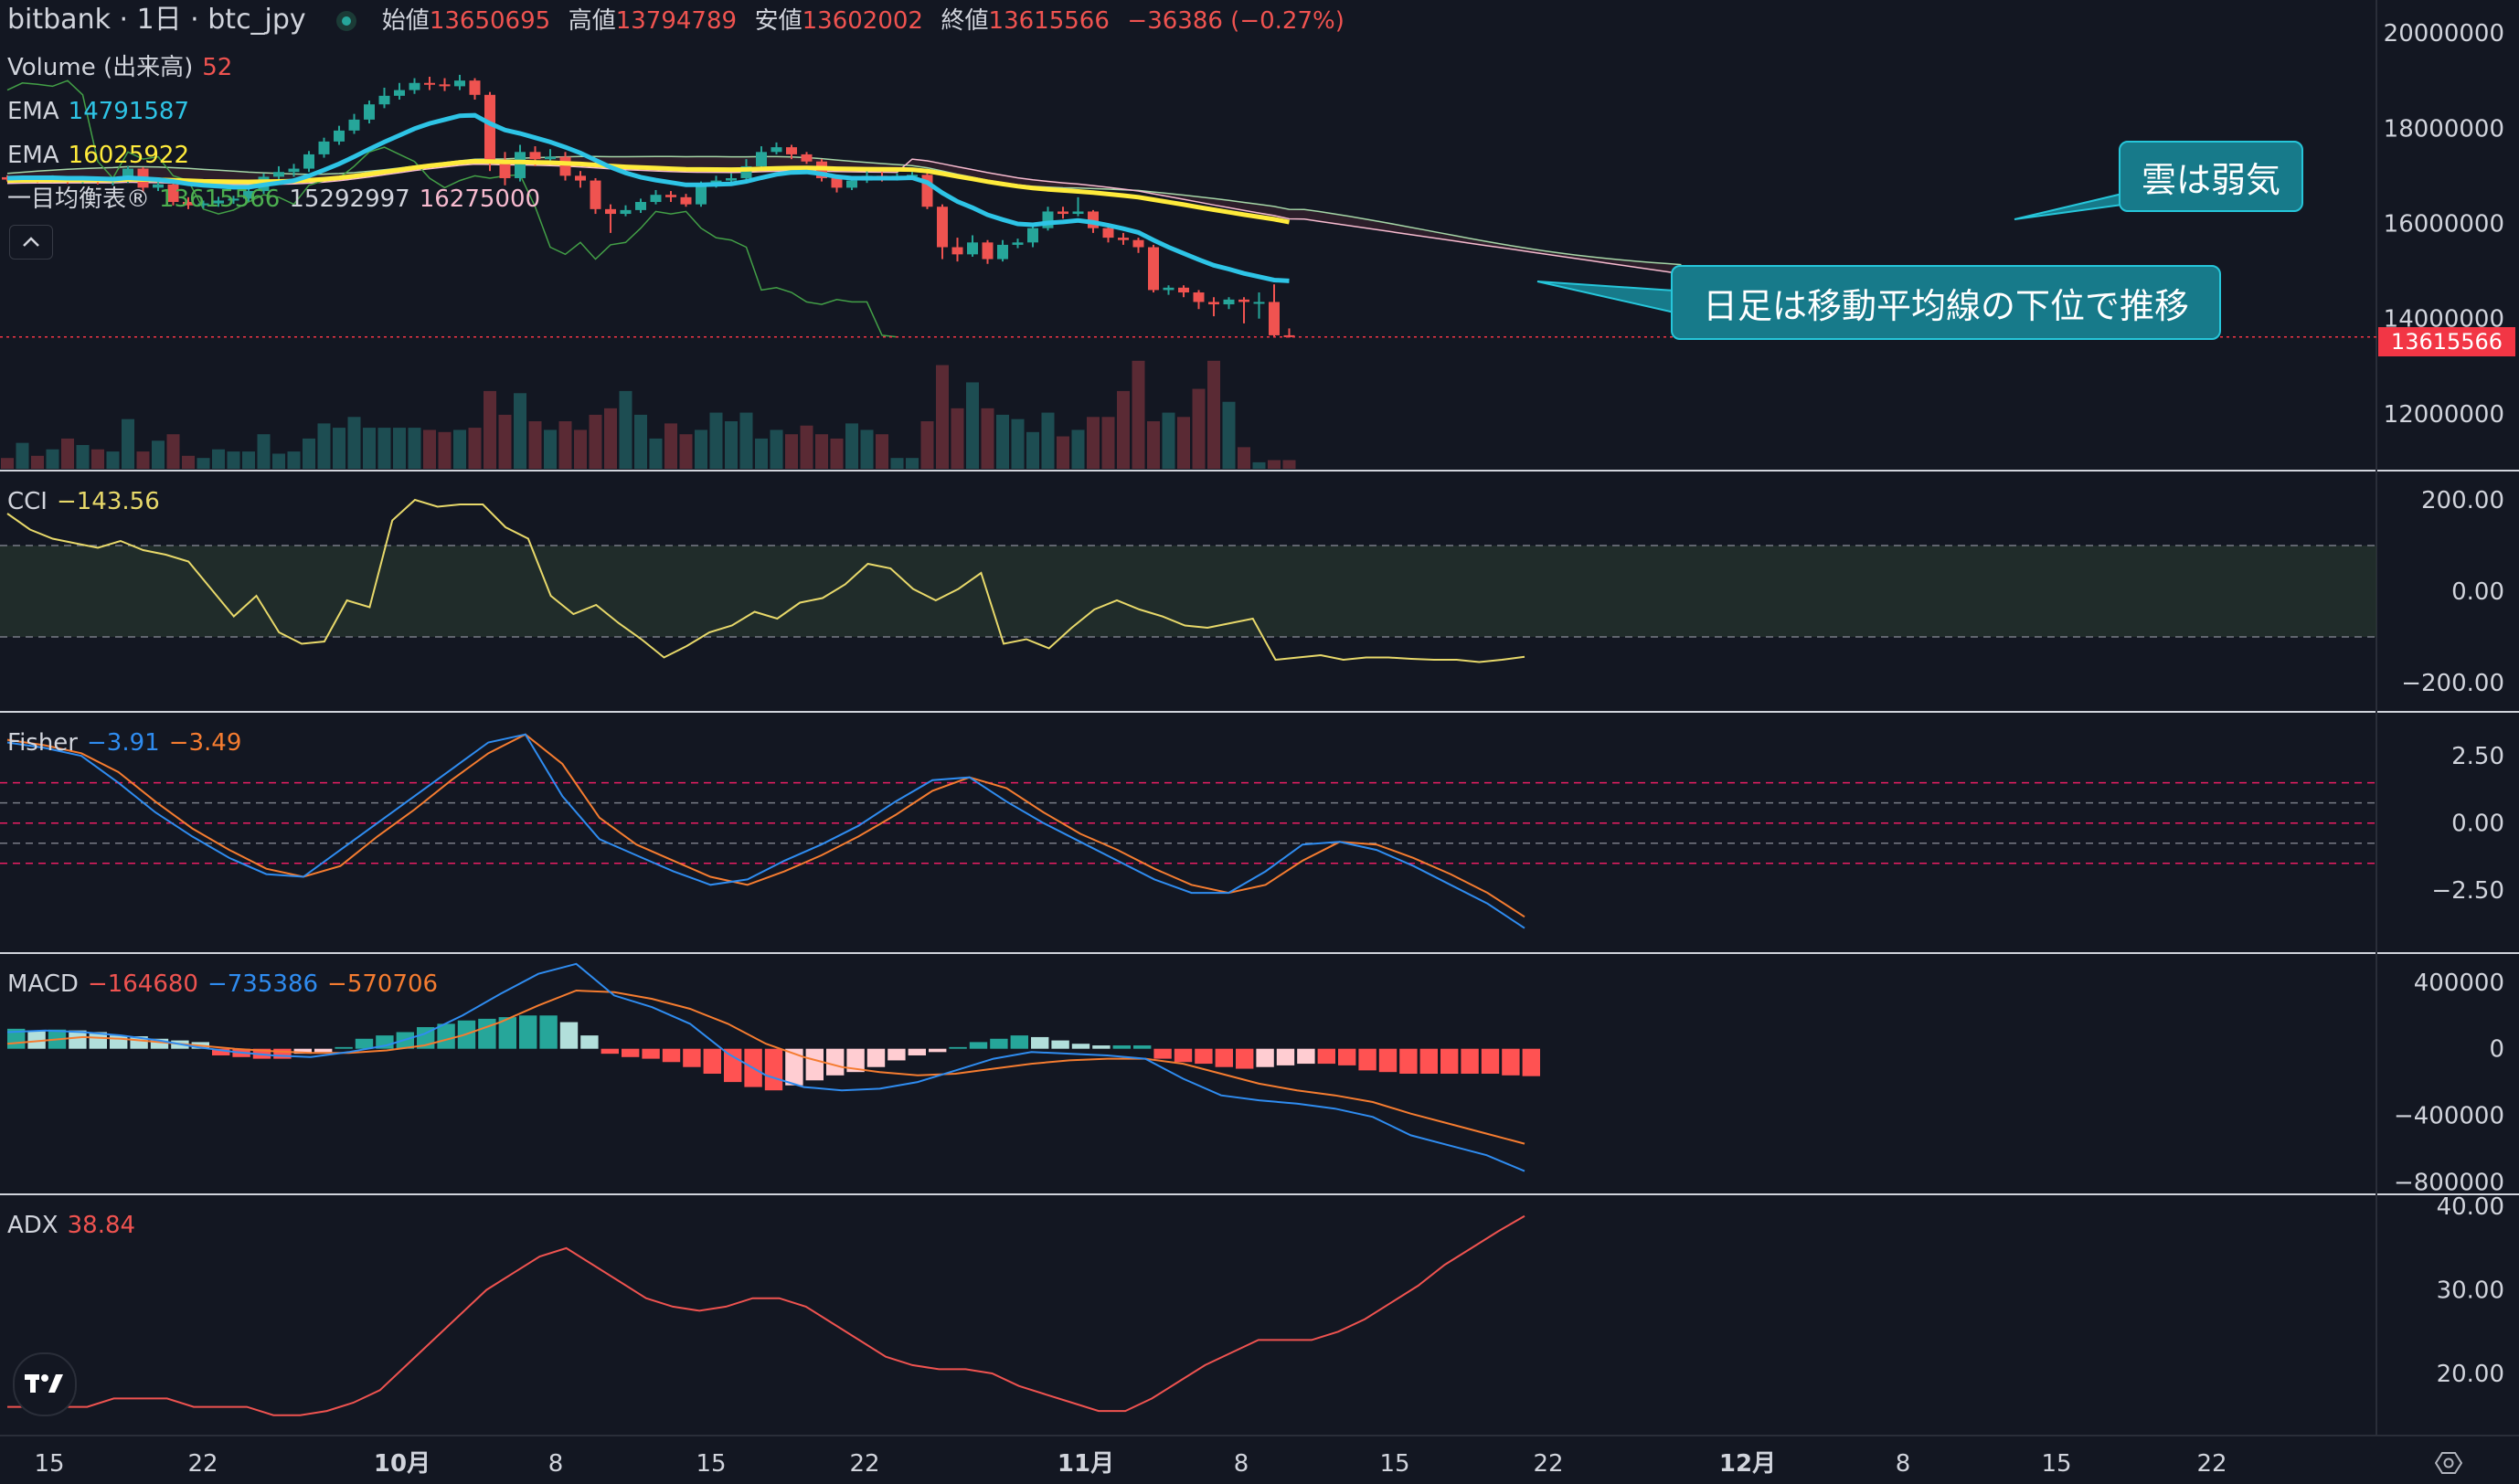  What do you see at coordinates (765, 826) in the screenshot?
I see `fisher-trigger-line` at bounding box center [765, 826].